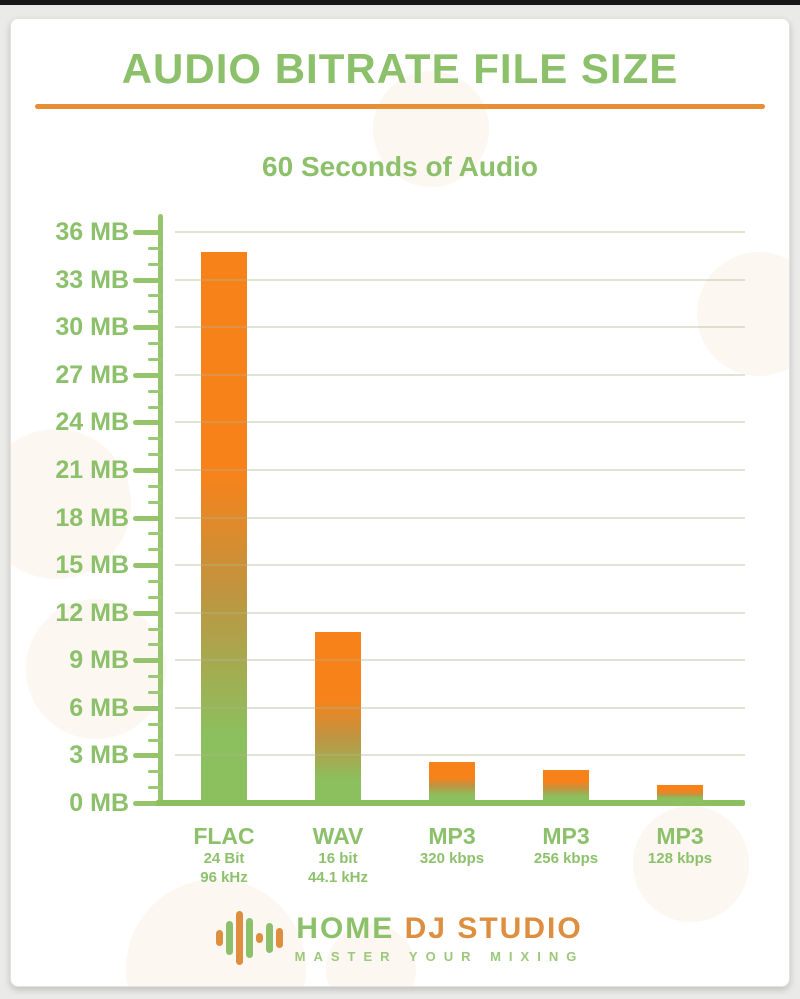 This screenshot has height=999, width=800. What do you see at coordinates (155, 502) in the screenshot?
I see `y-minor-tick-19mb` at bounding box center [155, 502].